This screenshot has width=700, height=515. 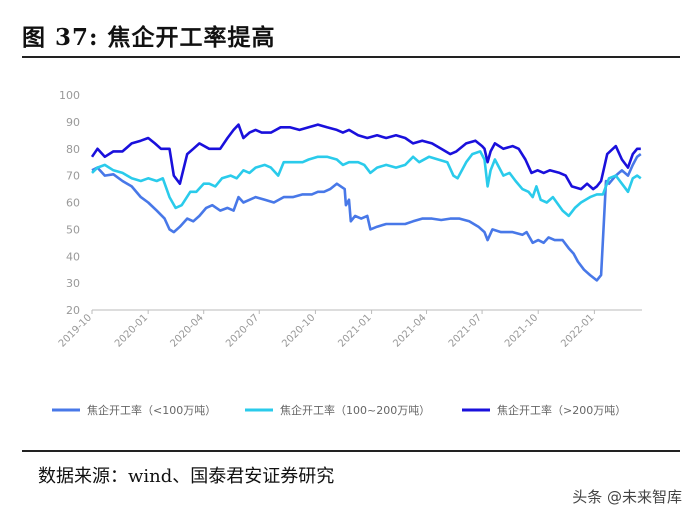 What do you see at coordinates (351, 57) in the screenshot?
I see `top-rule` at bounding box center [351, 57].